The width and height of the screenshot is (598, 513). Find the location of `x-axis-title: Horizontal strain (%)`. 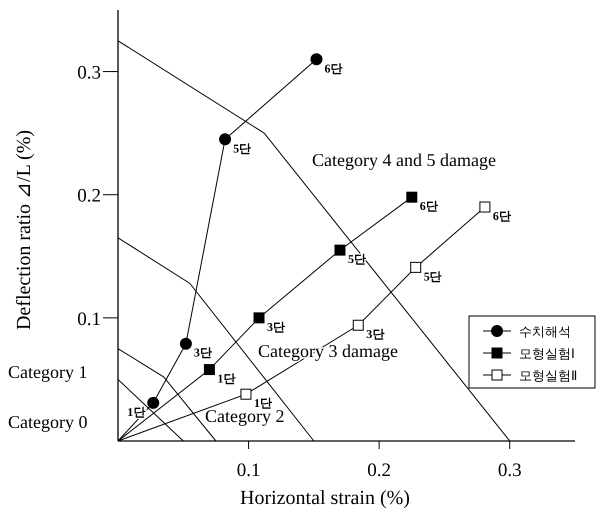

x-axis-title: Horizontal strain (%) is located at coordinates (325, 498).